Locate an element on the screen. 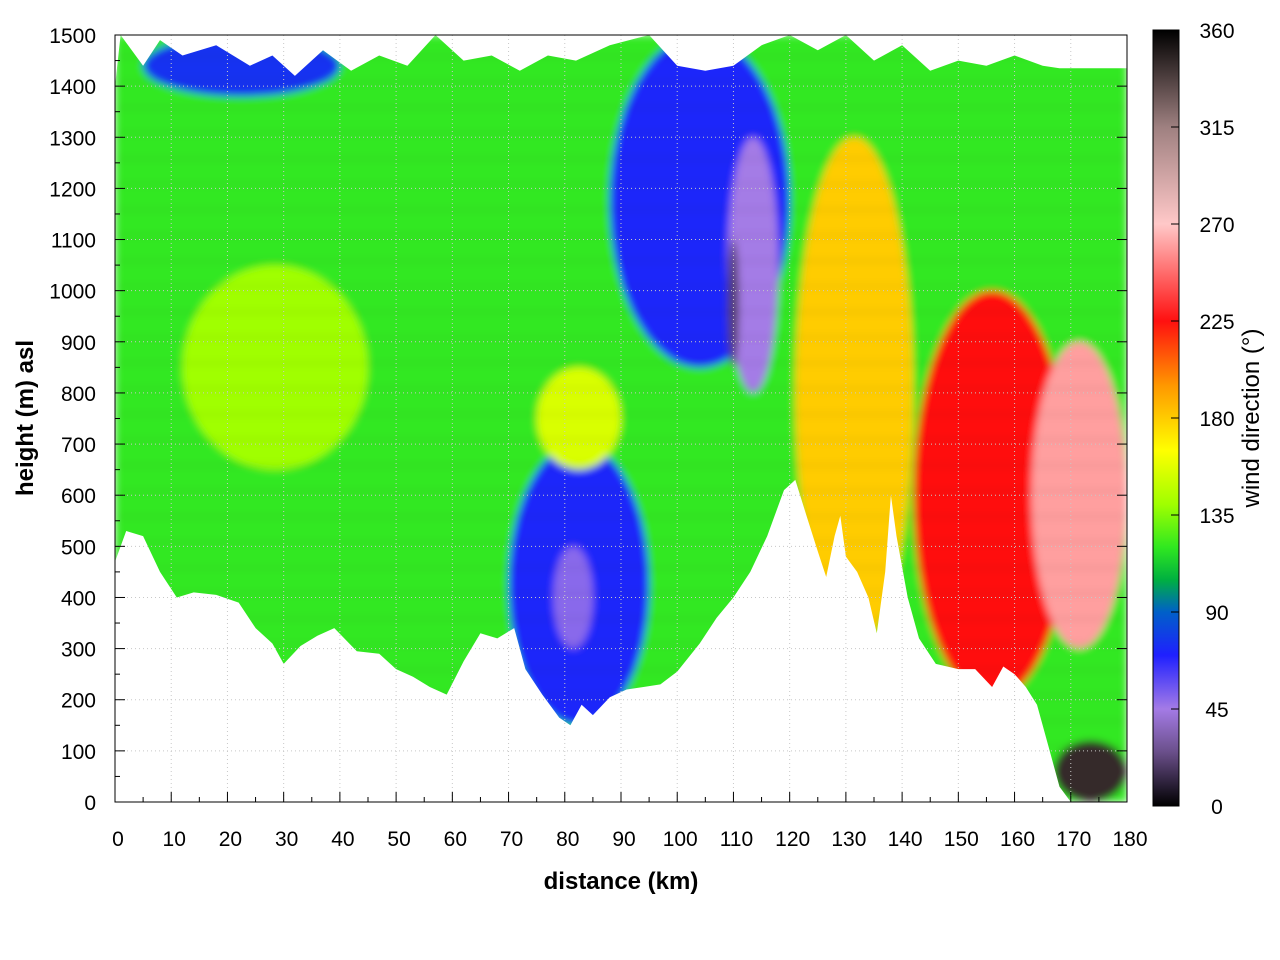 This screenshot has height=960, width=1280. colorbar-tick-label: 90 is located at coordinates (1216, 613).